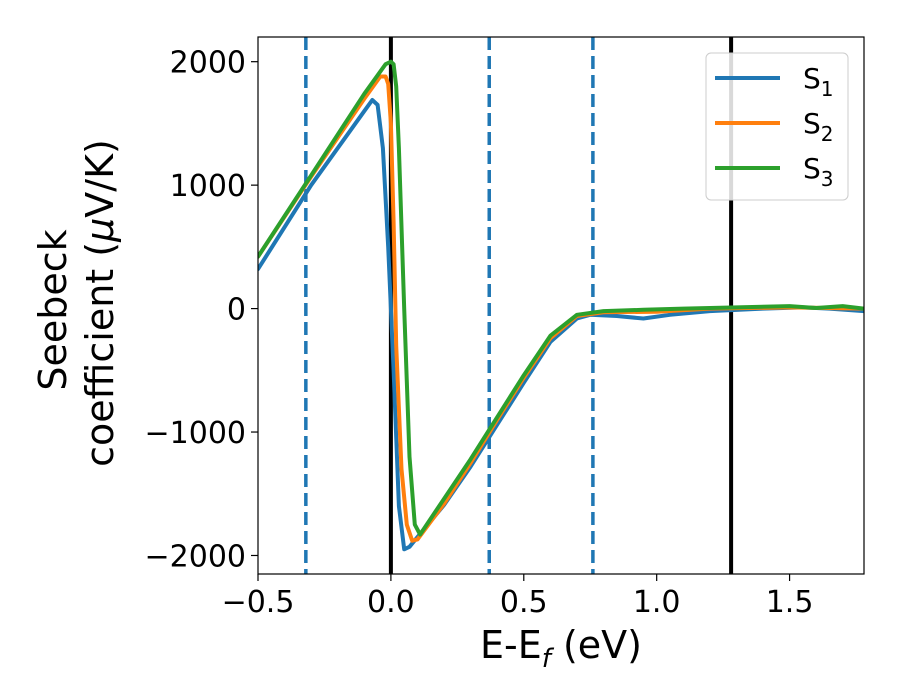  Describe the element at coordinates (195, 556) in the screenshot. I see `y-tick-label: −2000` at that location.